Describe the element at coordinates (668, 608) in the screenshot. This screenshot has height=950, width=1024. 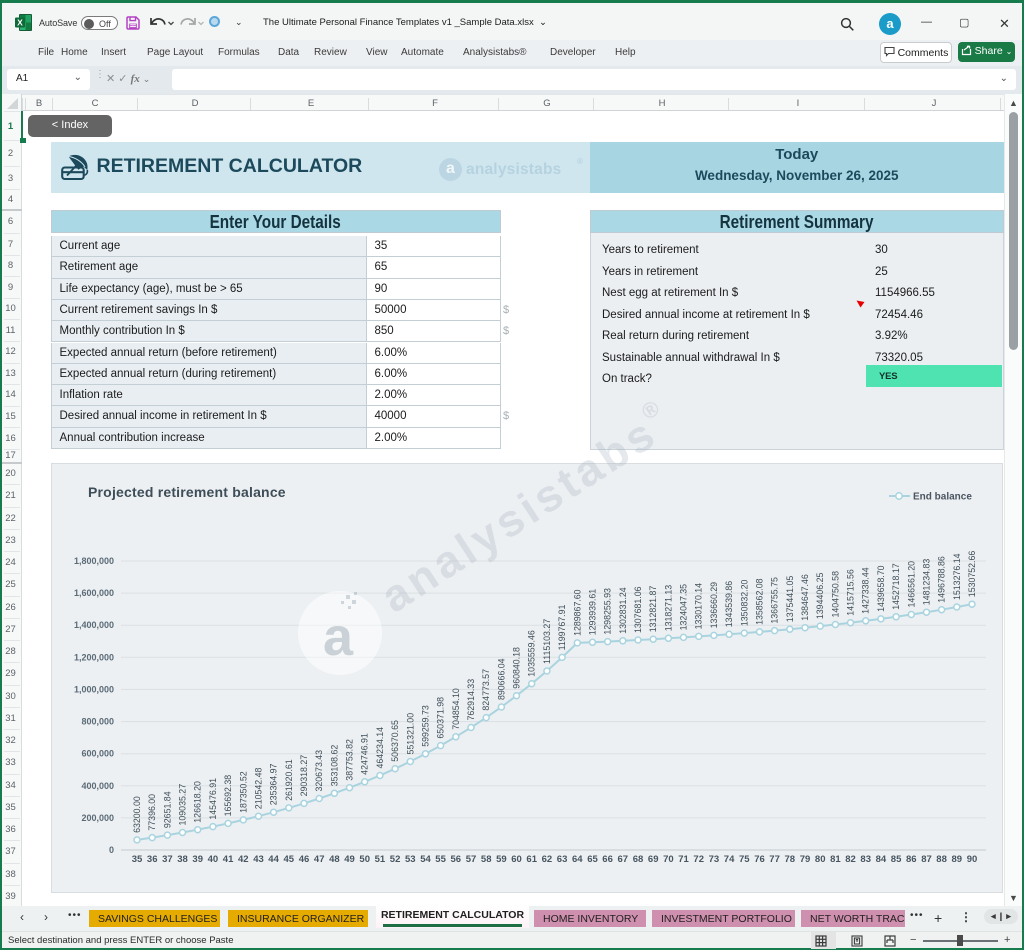
I see `svg-text: 1318271.13` at that location.